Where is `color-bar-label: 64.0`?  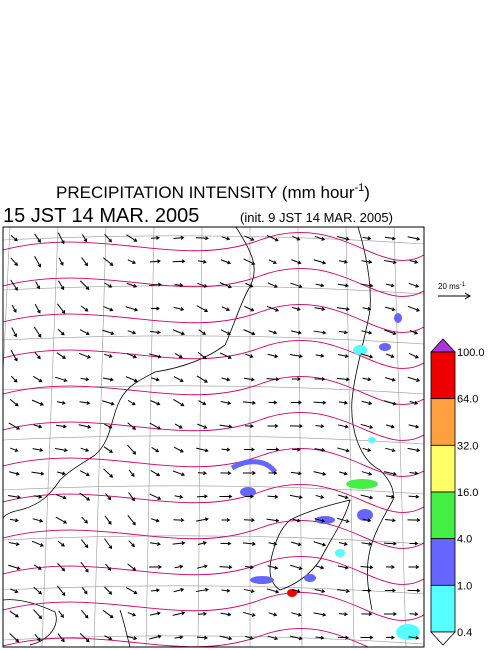
color-bar-label: 64.0 is located at coordinates (467, 400).